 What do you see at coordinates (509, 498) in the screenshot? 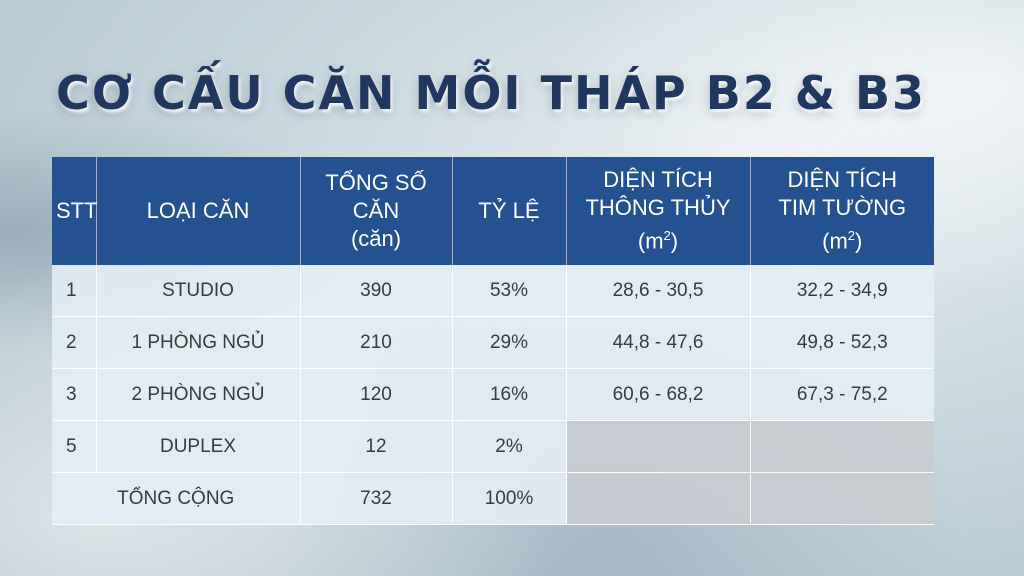
I see `cell-total-ty-le: 100%` at bounding box center [509, 498].